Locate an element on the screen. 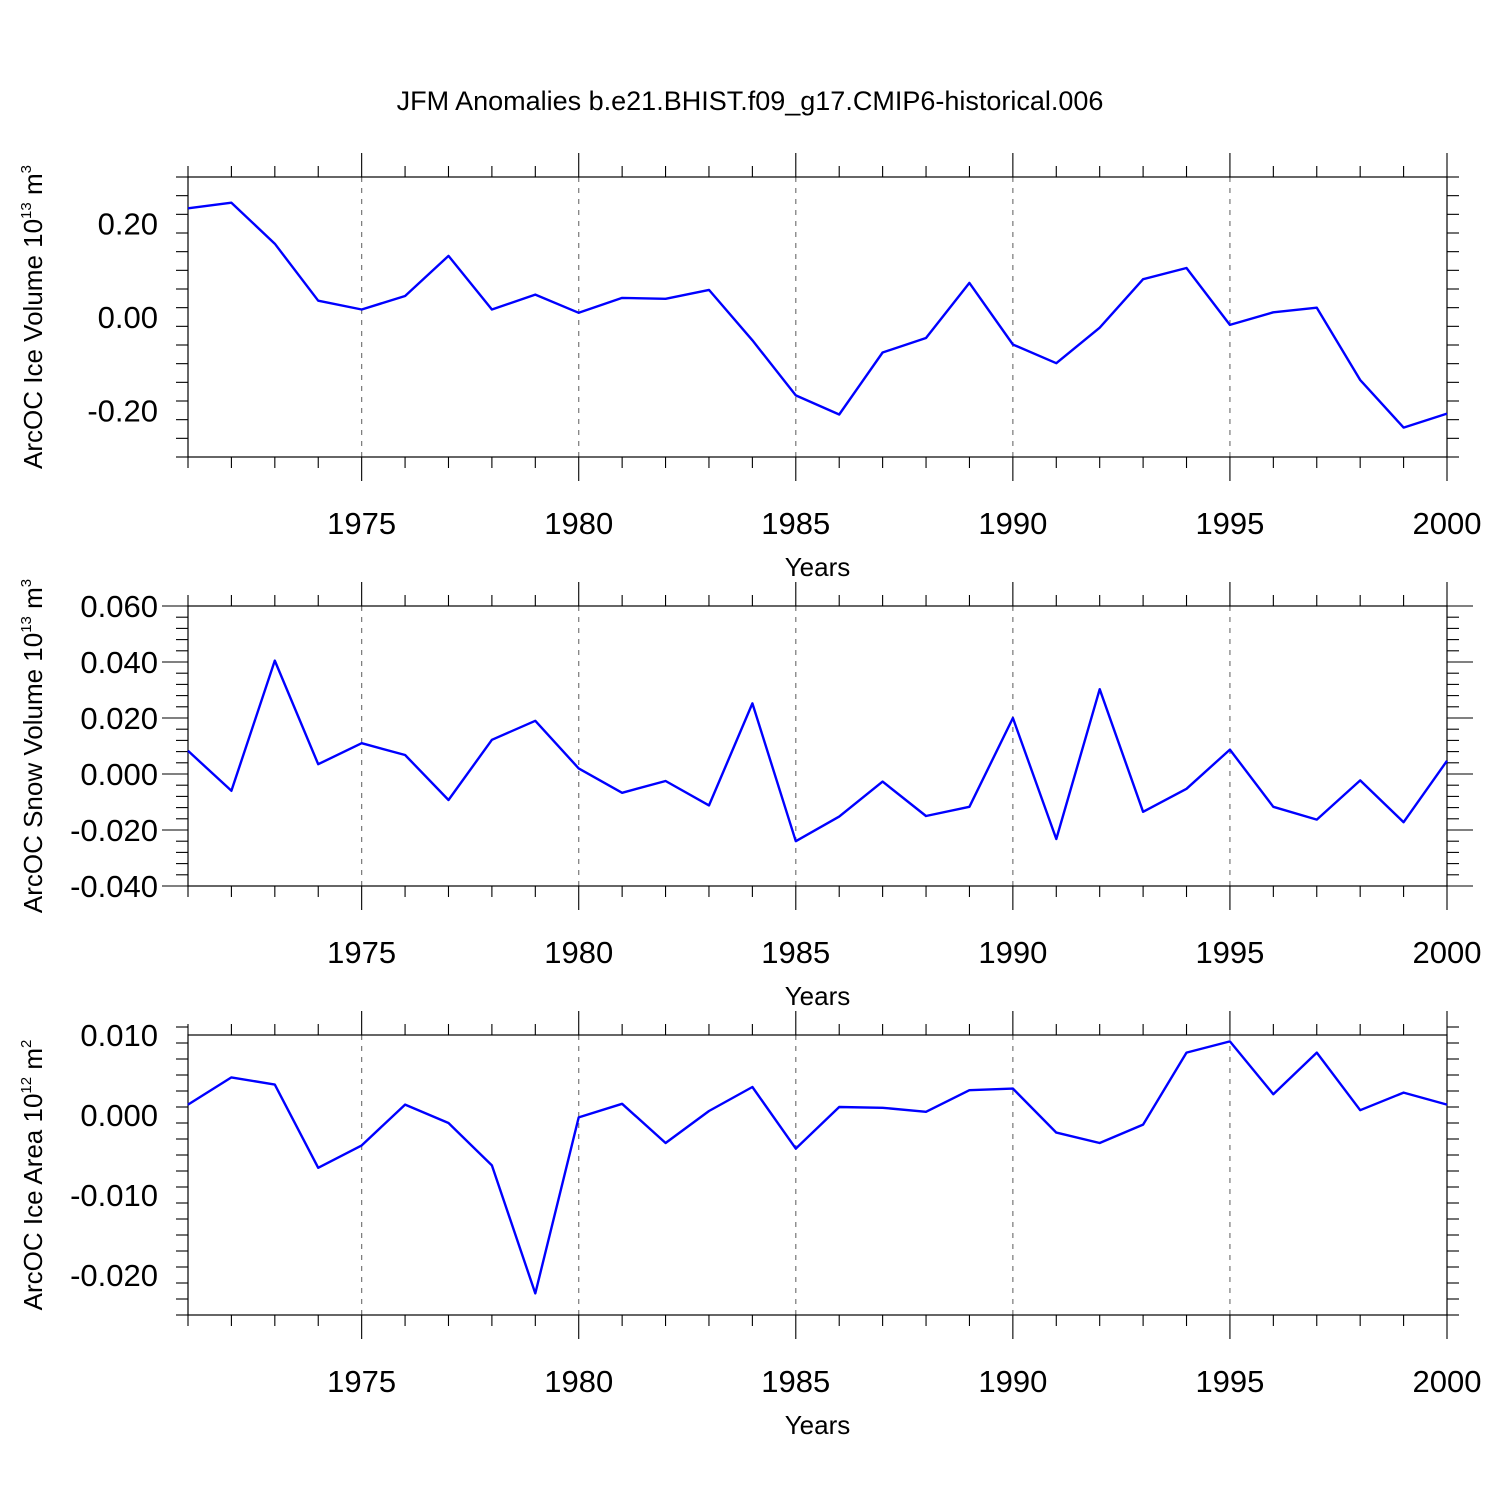 This screenshot has height=1500, width=1500. y-axis-title: ArcOC Ice Volume 1013 m3 is located at coordinates (33, 317).